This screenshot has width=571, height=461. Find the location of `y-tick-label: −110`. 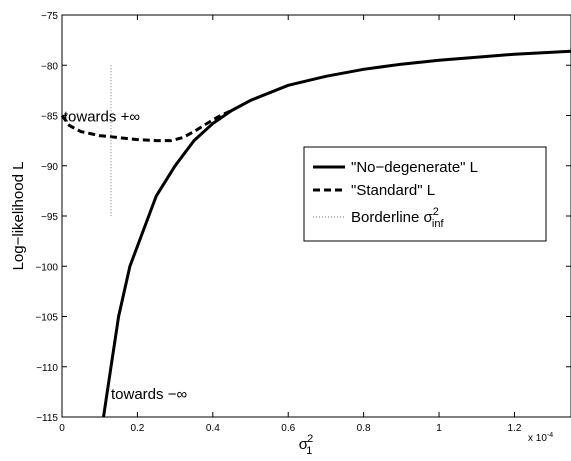

y-tick-label: −110 is located at coordinates (47, 368).